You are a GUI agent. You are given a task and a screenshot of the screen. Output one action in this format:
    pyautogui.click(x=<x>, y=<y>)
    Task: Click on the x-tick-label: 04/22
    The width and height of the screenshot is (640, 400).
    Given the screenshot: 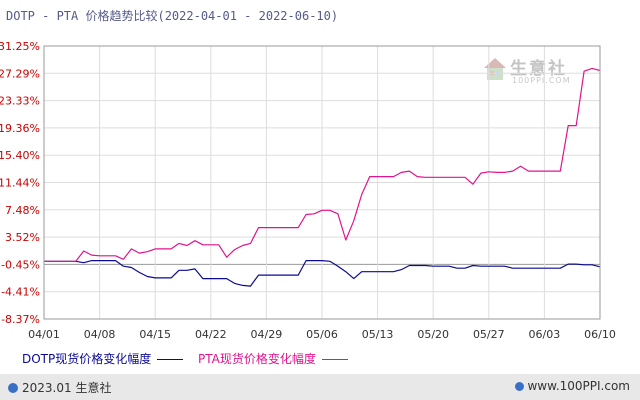 What is the action you would take?
    pyautogui.click(x=211, y=334)
    